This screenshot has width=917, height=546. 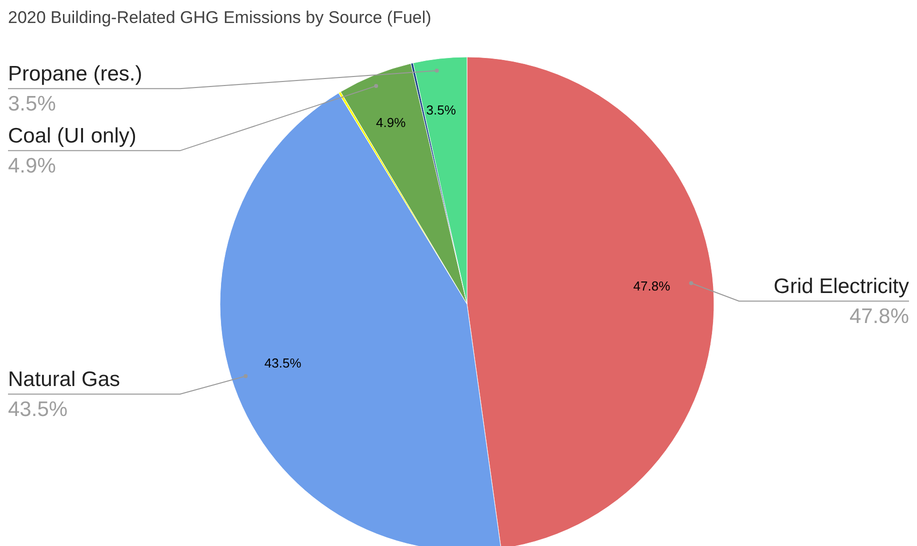 What do you see at coordinates (283, 362) in the screenshot?
I see `data-label: 43.5%` at bounding box center [283, 362].